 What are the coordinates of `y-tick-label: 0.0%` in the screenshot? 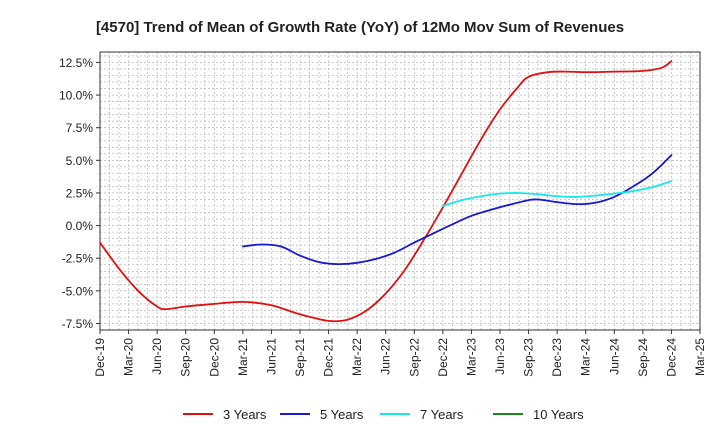 It's located at (80, 226).